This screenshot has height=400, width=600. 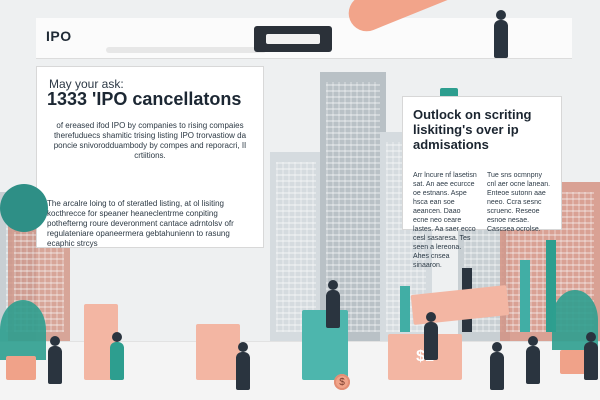 I want to click on coin-label: $, so click(x=342, y=382).